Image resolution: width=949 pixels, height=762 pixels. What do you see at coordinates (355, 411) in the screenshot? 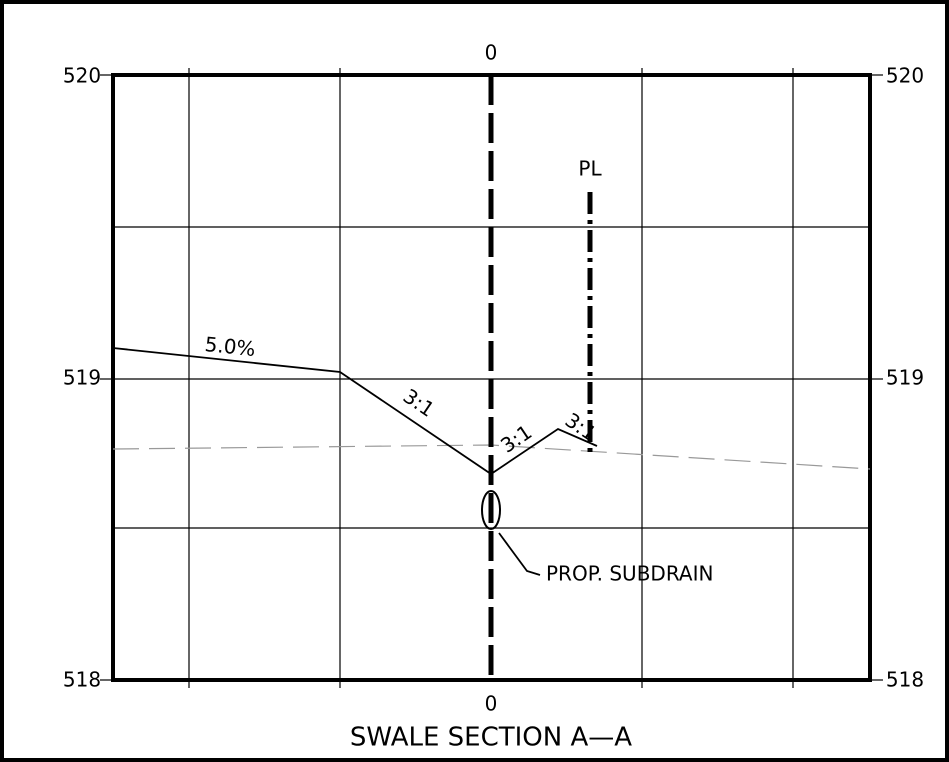
I see `proposed-grade` at bounding box center [355, 411].